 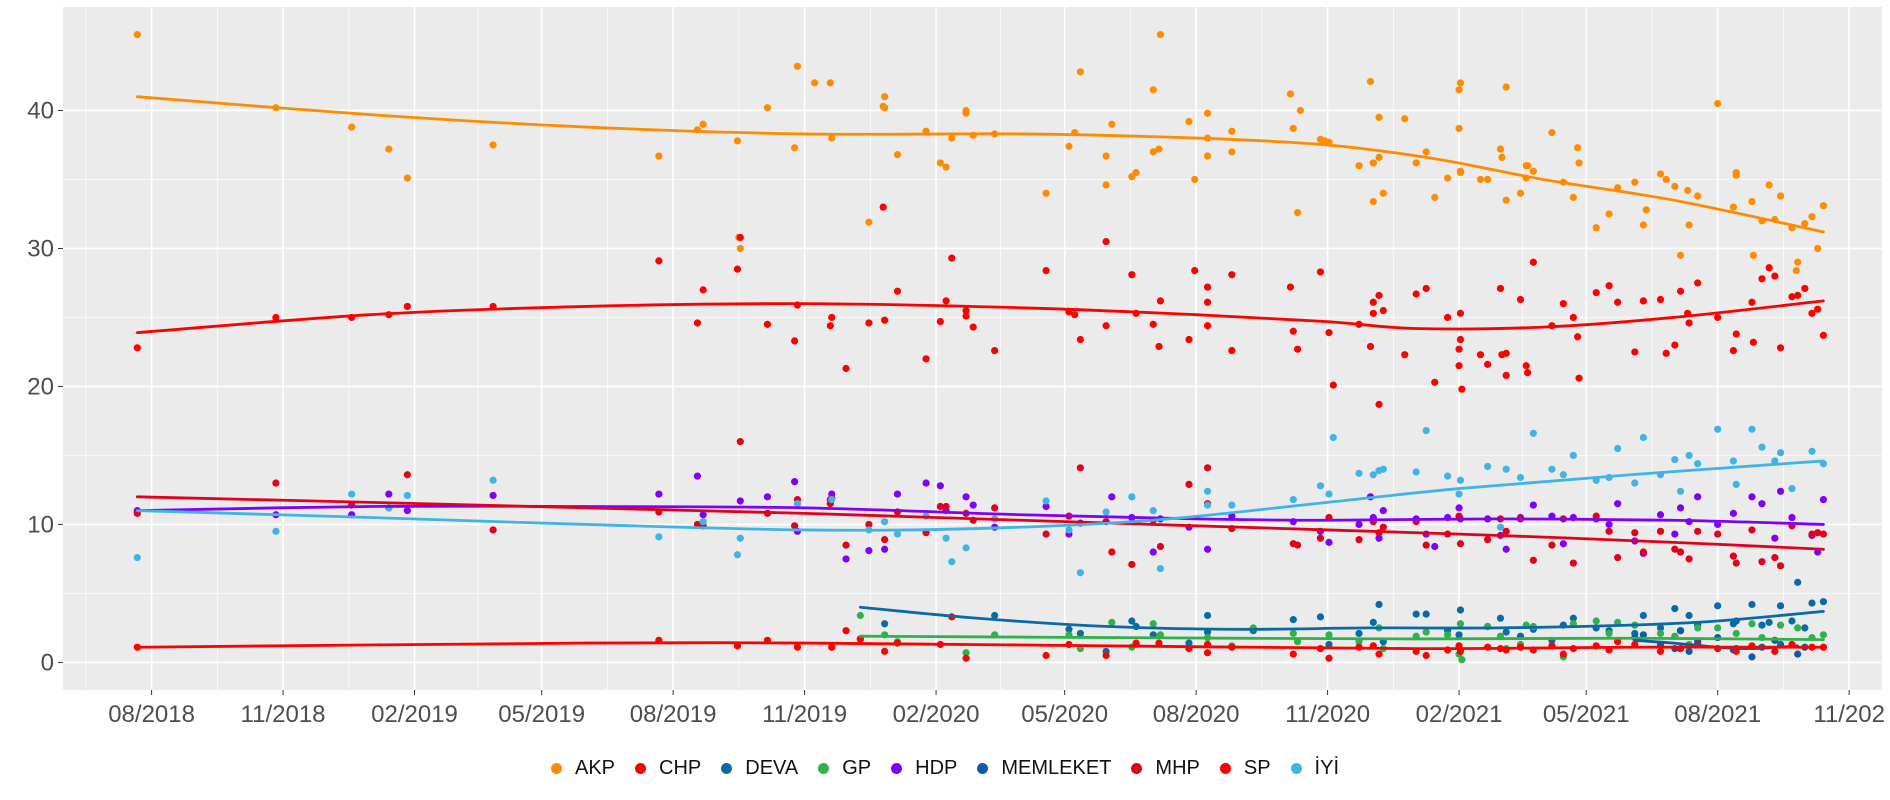 I want to click on legend-item: HDP, so click(x=924, y=768).